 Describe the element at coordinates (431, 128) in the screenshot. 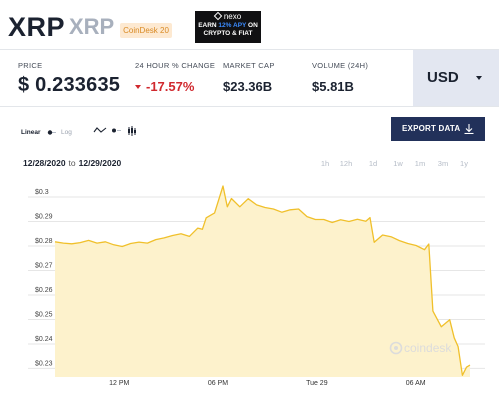

I see `export-data-label: EXPORT DATA` at that location.